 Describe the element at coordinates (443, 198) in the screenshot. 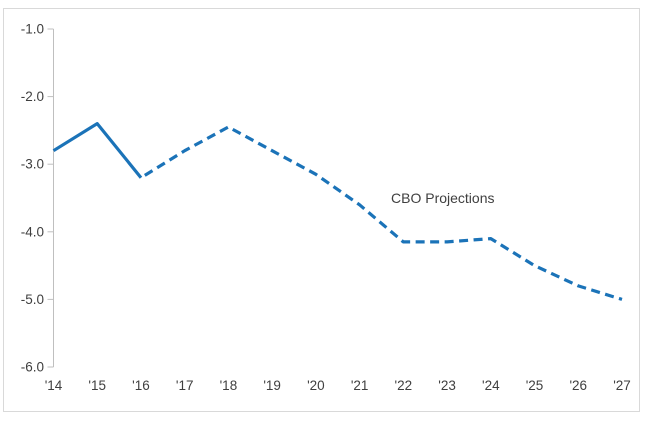

I see `cbo-projections-label: CBO Projections` at that location.